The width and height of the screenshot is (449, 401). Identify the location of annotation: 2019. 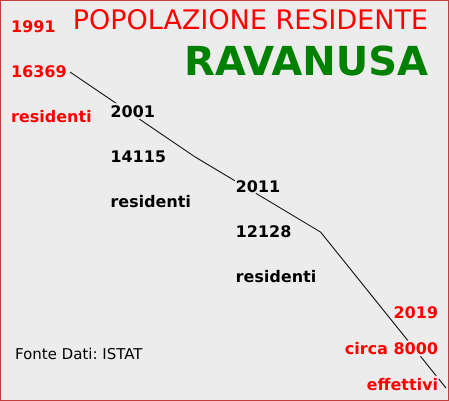
(415, 312).